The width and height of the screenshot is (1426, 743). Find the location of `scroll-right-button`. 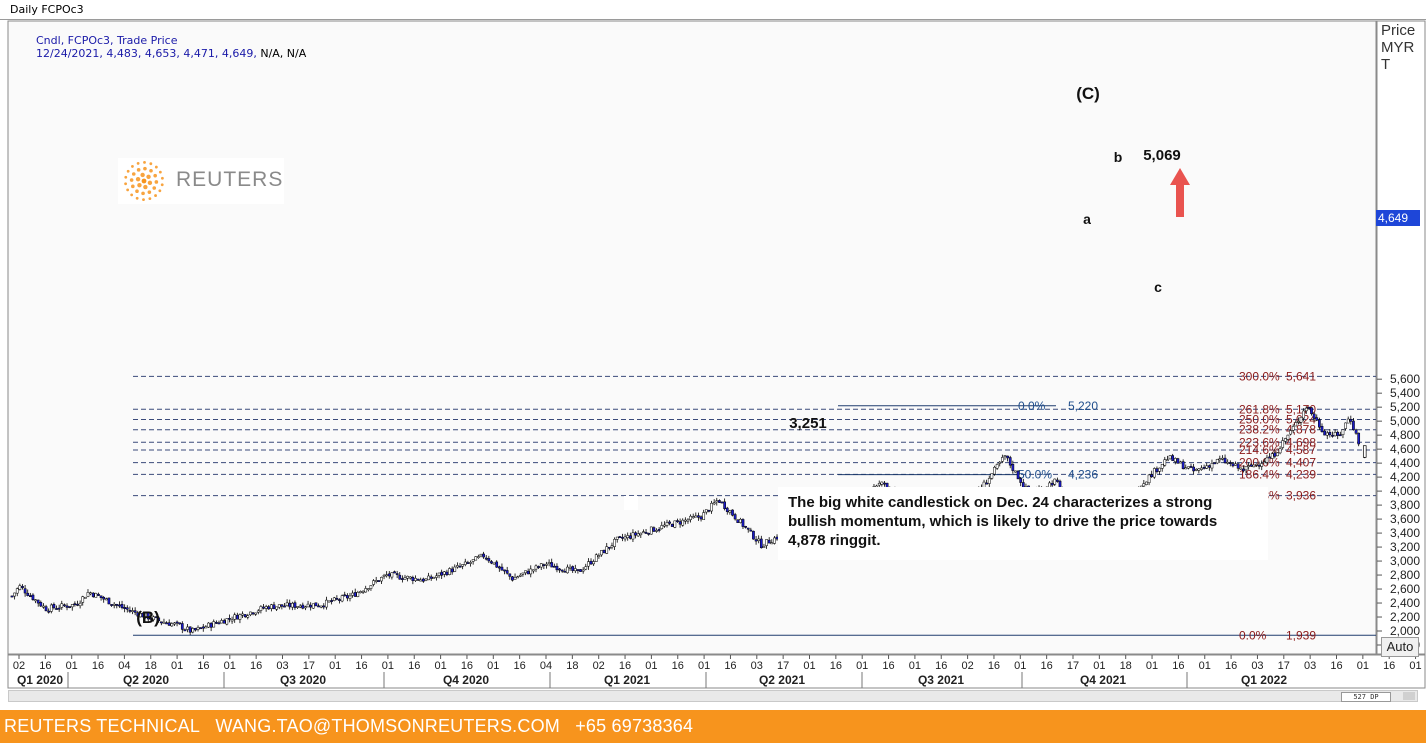

scroll-right-button is located at coordinates (1409, 696).